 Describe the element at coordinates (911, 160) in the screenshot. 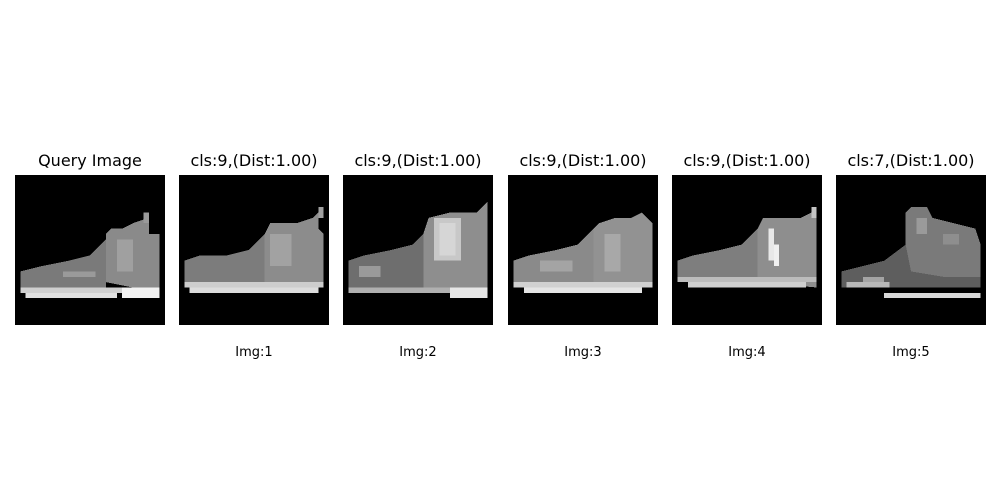

I see `result-title: cls:7,(Dist:1.00)` at that location.